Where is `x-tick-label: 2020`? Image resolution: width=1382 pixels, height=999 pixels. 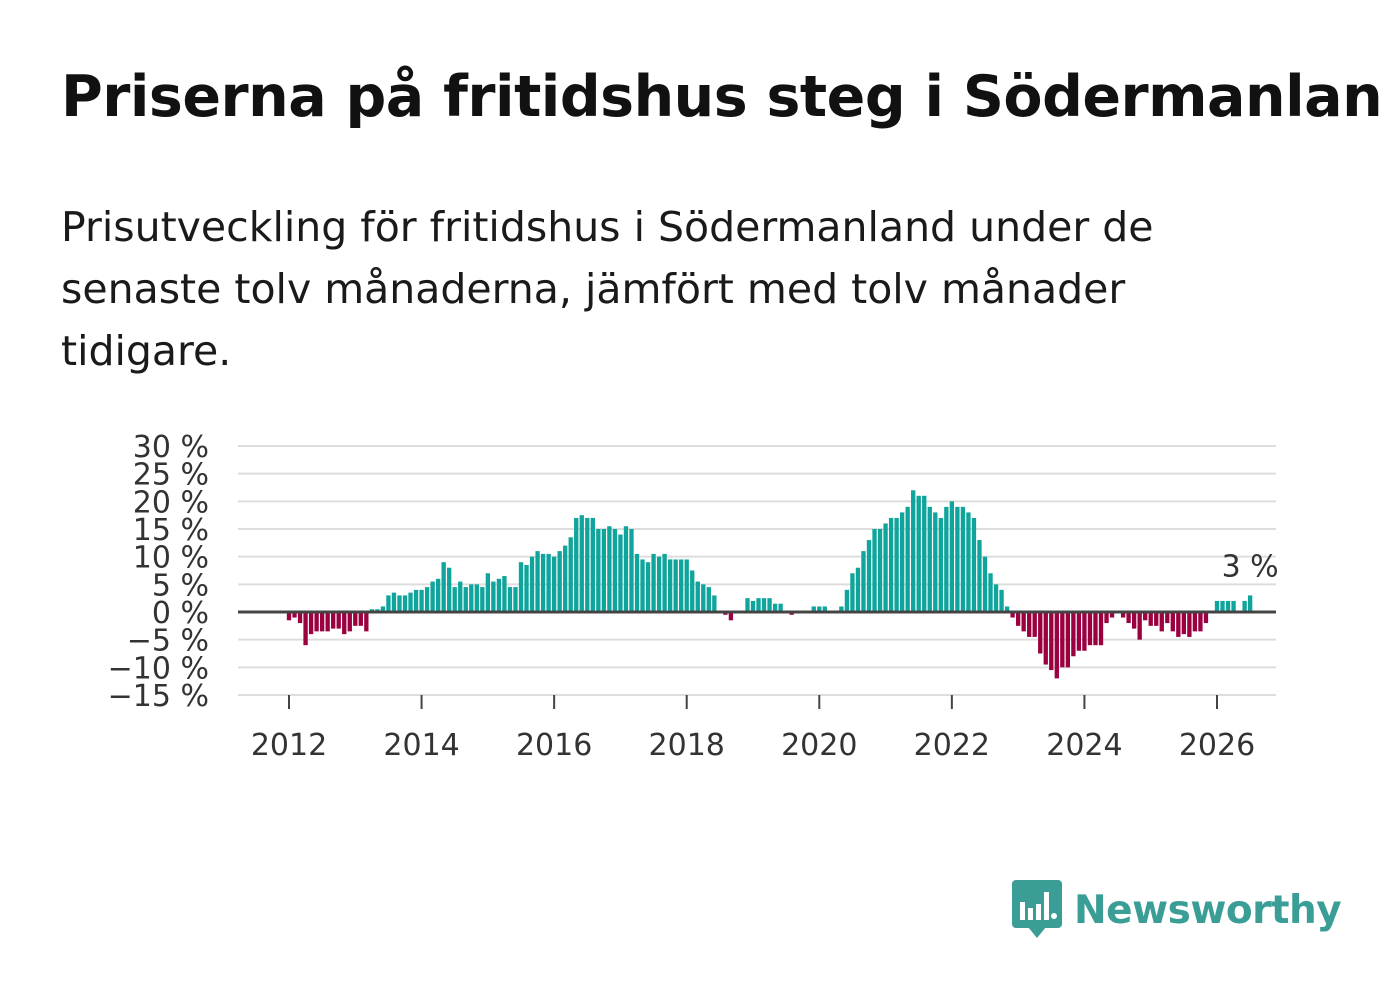
x-tick-label: 2020 is located at coordinates (819, 745).